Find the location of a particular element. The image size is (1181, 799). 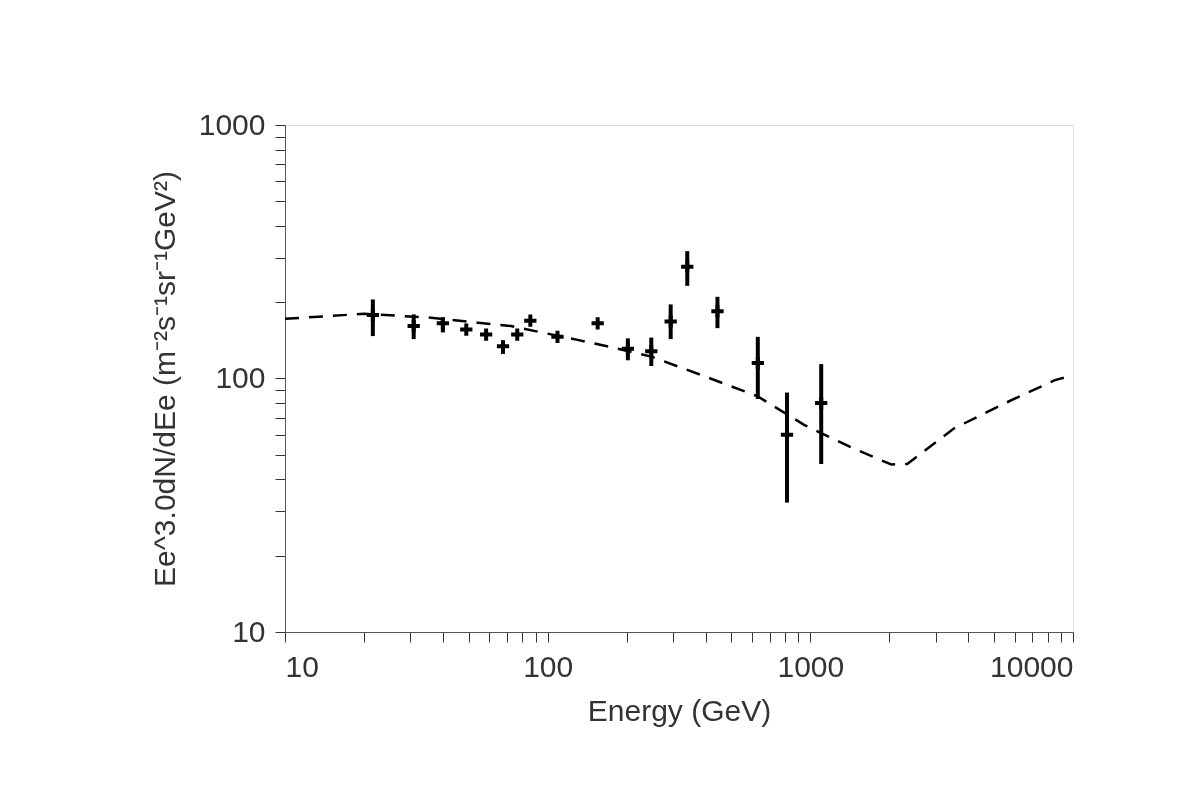

y-axis-title: Ee^3.0dN/dEe (m⁻²s⁻¹sr⁻¹GeV²) is located at coordinates (164, 379).